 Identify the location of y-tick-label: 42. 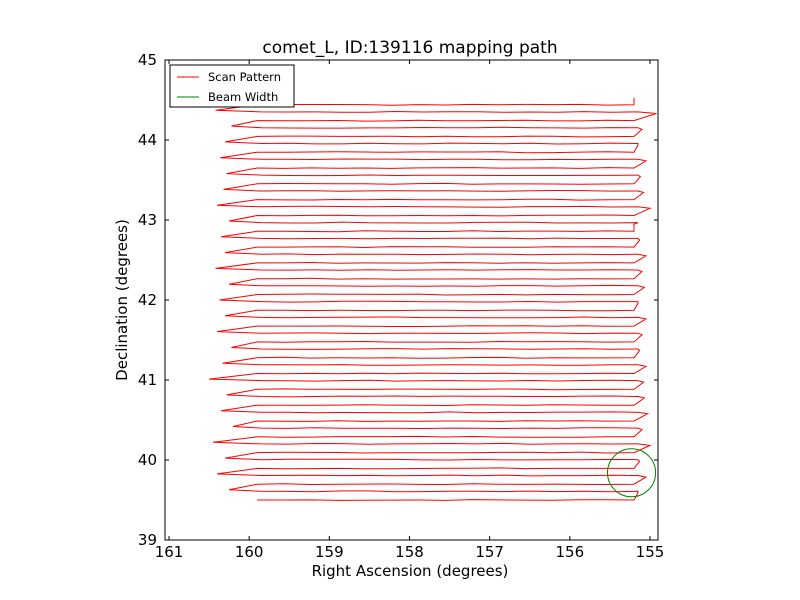
(147, 300).